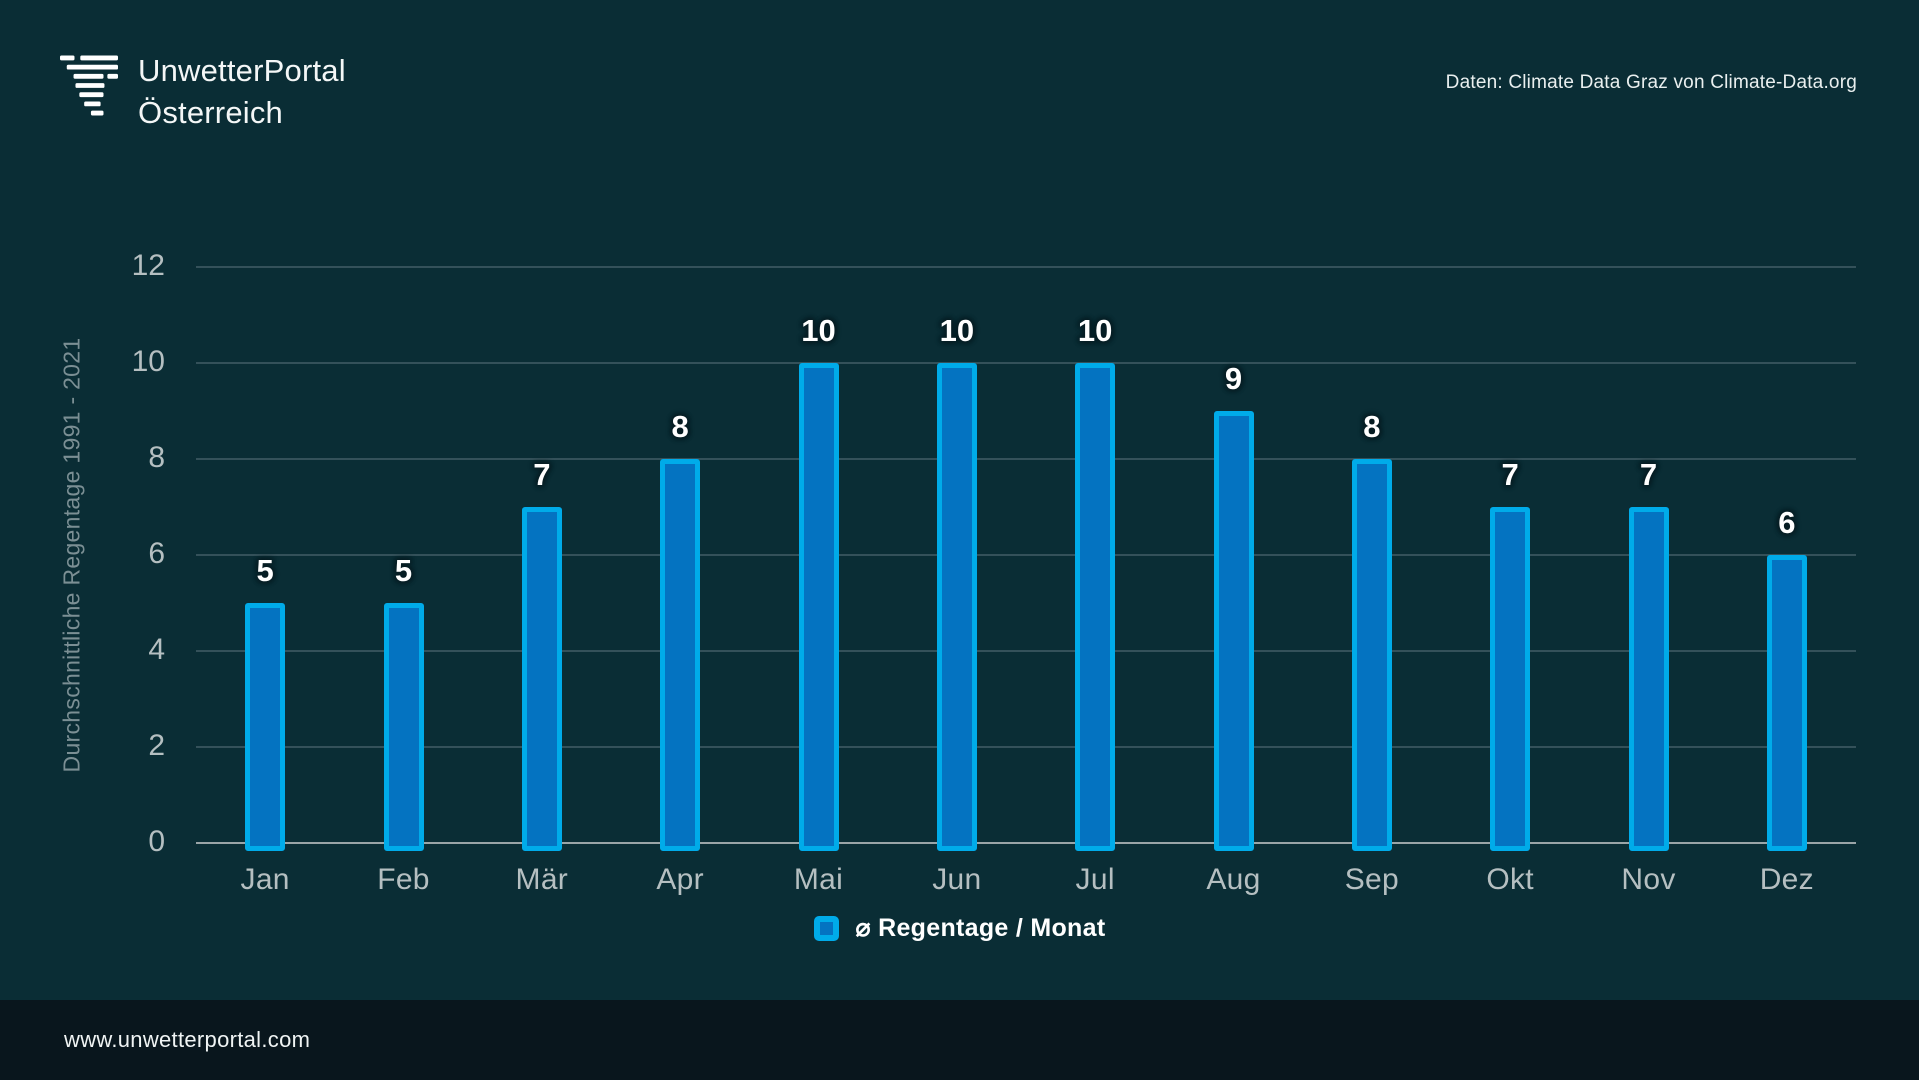 The height and width of the screenshot is (1080, 1919). Describe the element at coordinates (156, 457) in the screenshot. I see `y-tick-label: 8` at that location.